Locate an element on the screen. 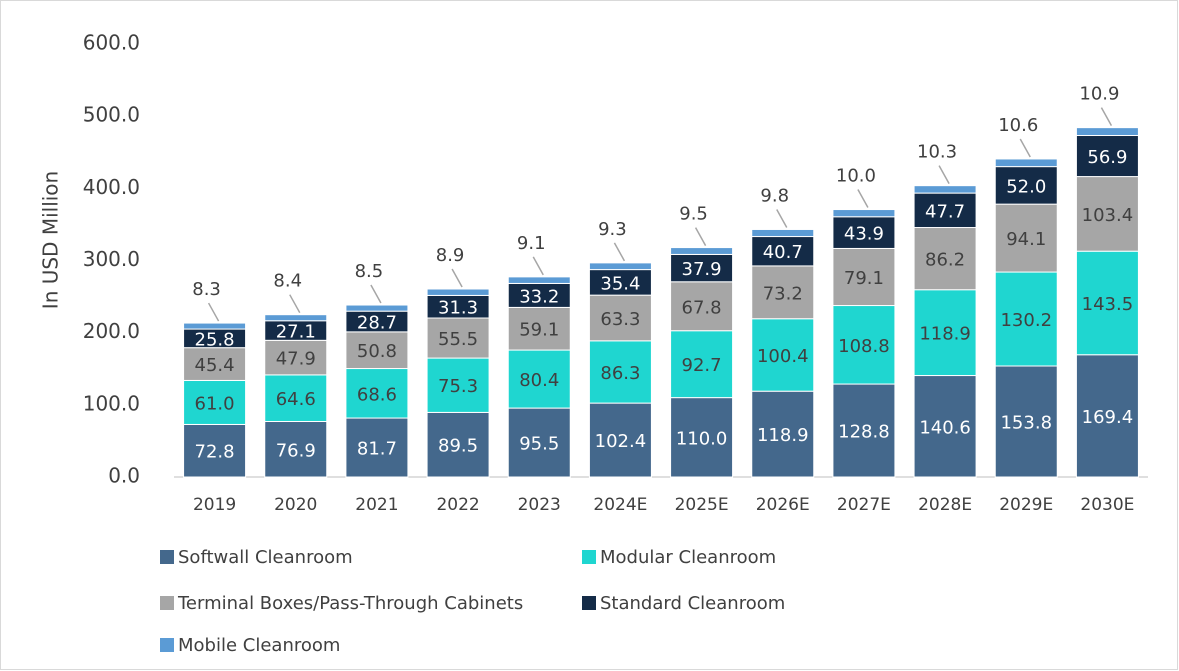  data-label: 10.0 is located at coordinates (856, 176).